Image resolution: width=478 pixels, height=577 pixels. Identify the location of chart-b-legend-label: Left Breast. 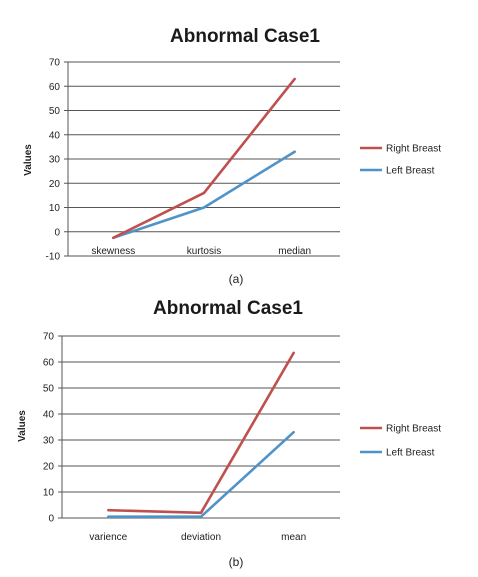
(410, 453).